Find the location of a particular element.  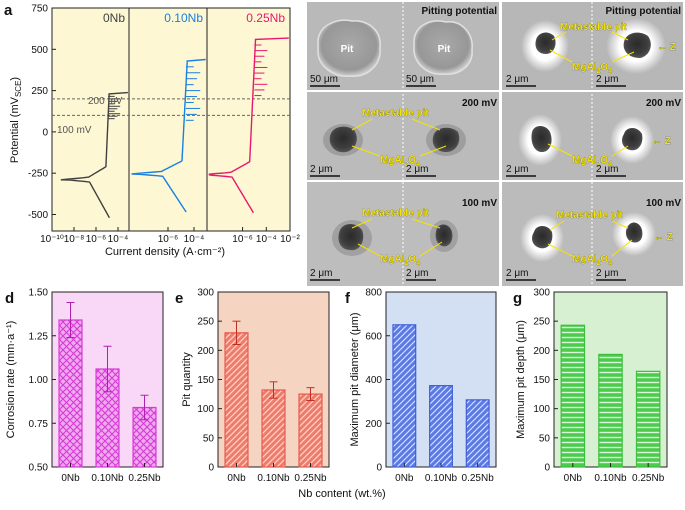

micrograph-title: 100 mV is located at coordinates (663, 203).